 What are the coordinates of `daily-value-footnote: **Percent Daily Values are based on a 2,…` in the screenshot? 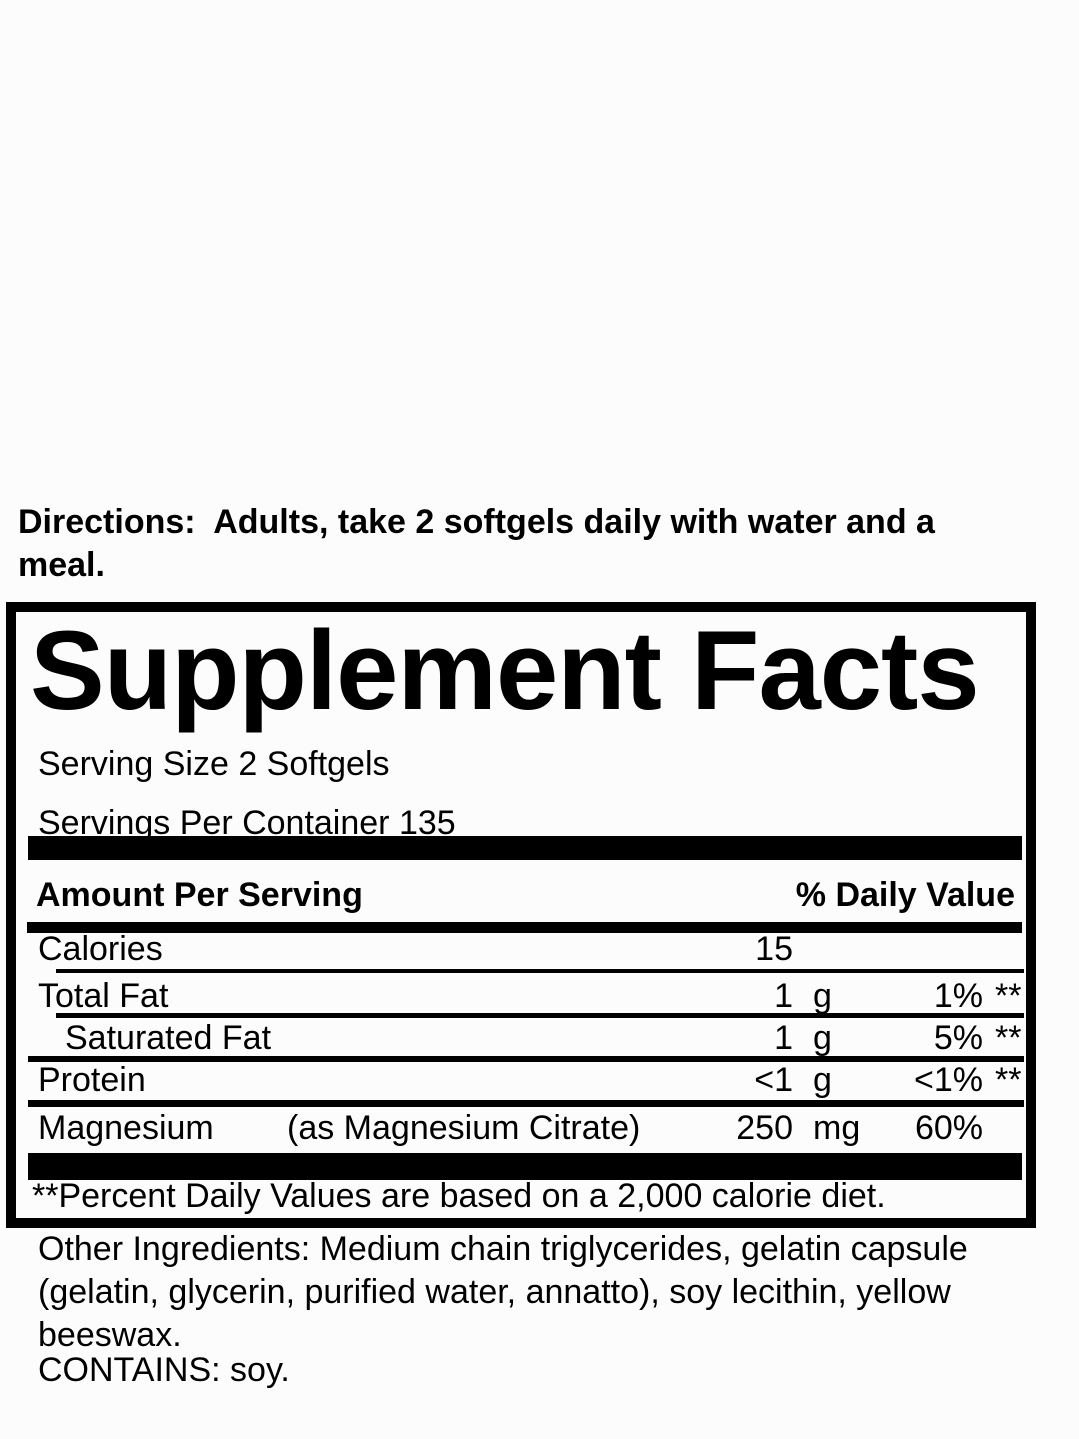 It's located at (521, 1196).